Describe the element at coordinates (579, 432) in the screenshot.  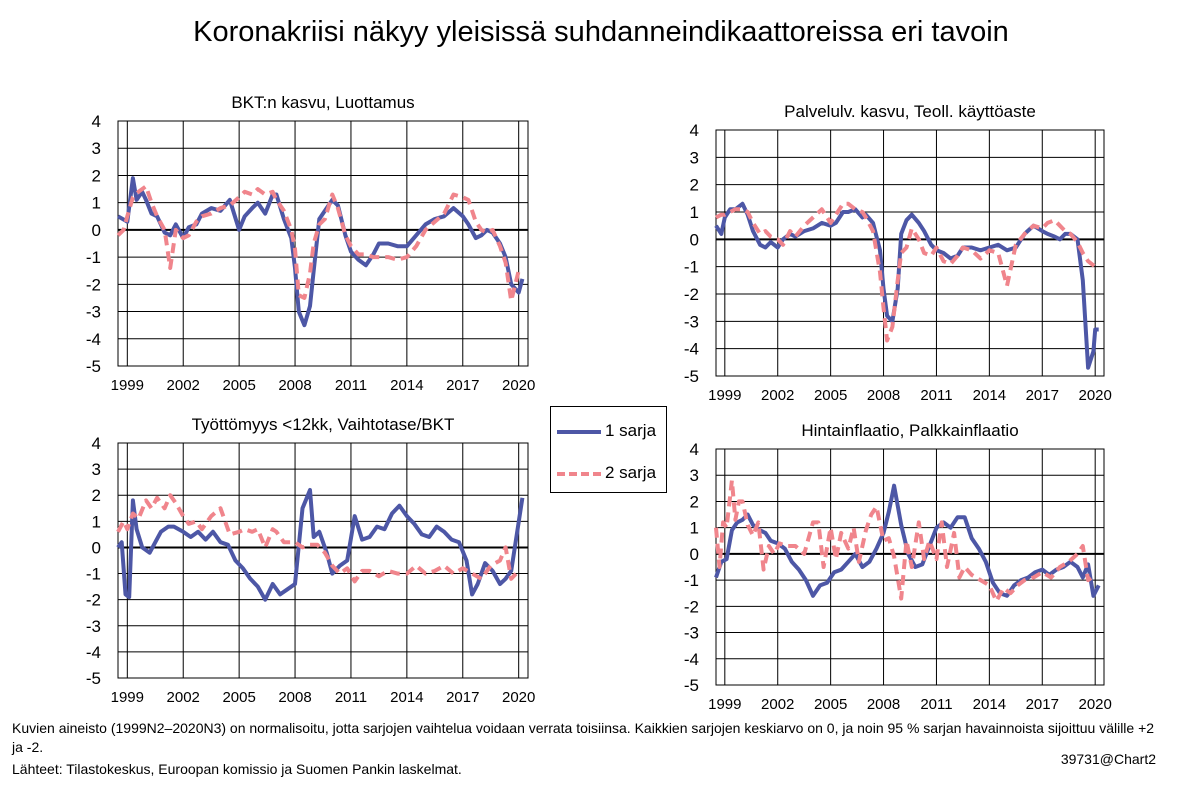
I see `legend-swatch-series1` at that location.